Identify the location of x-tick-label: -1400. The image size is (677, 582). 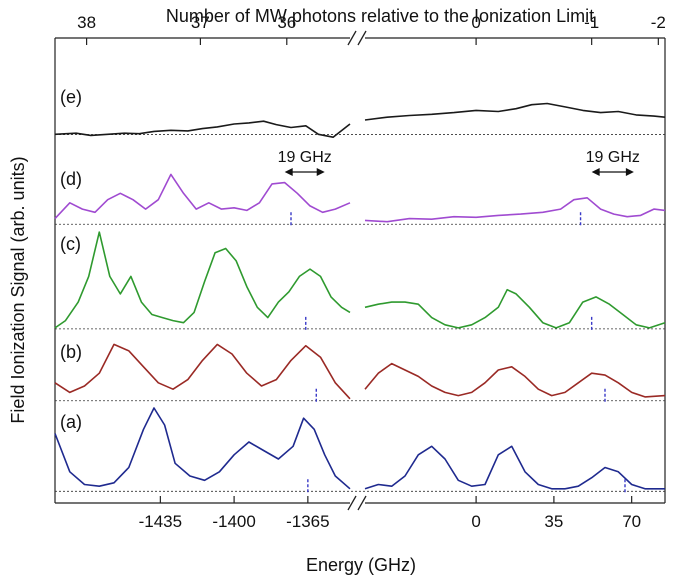
(233, 521).